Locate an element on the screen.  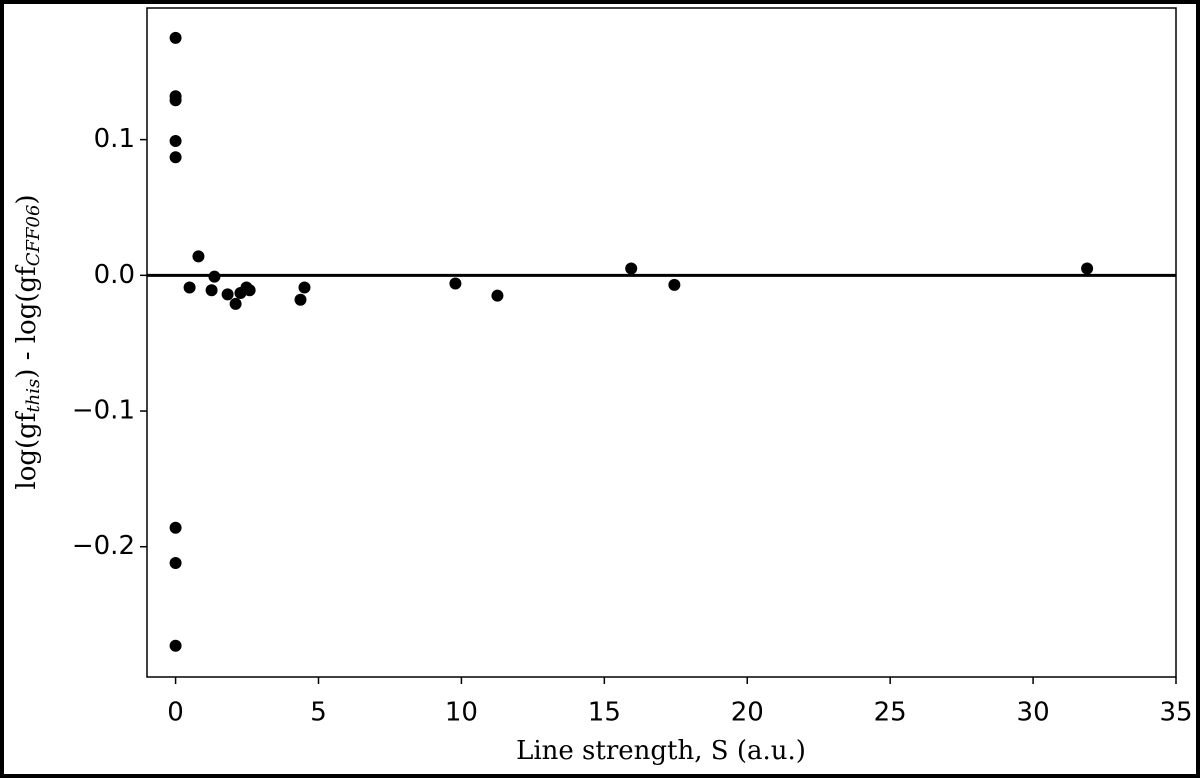
x-tick-label: 25 is located at coordinates (890, 713).